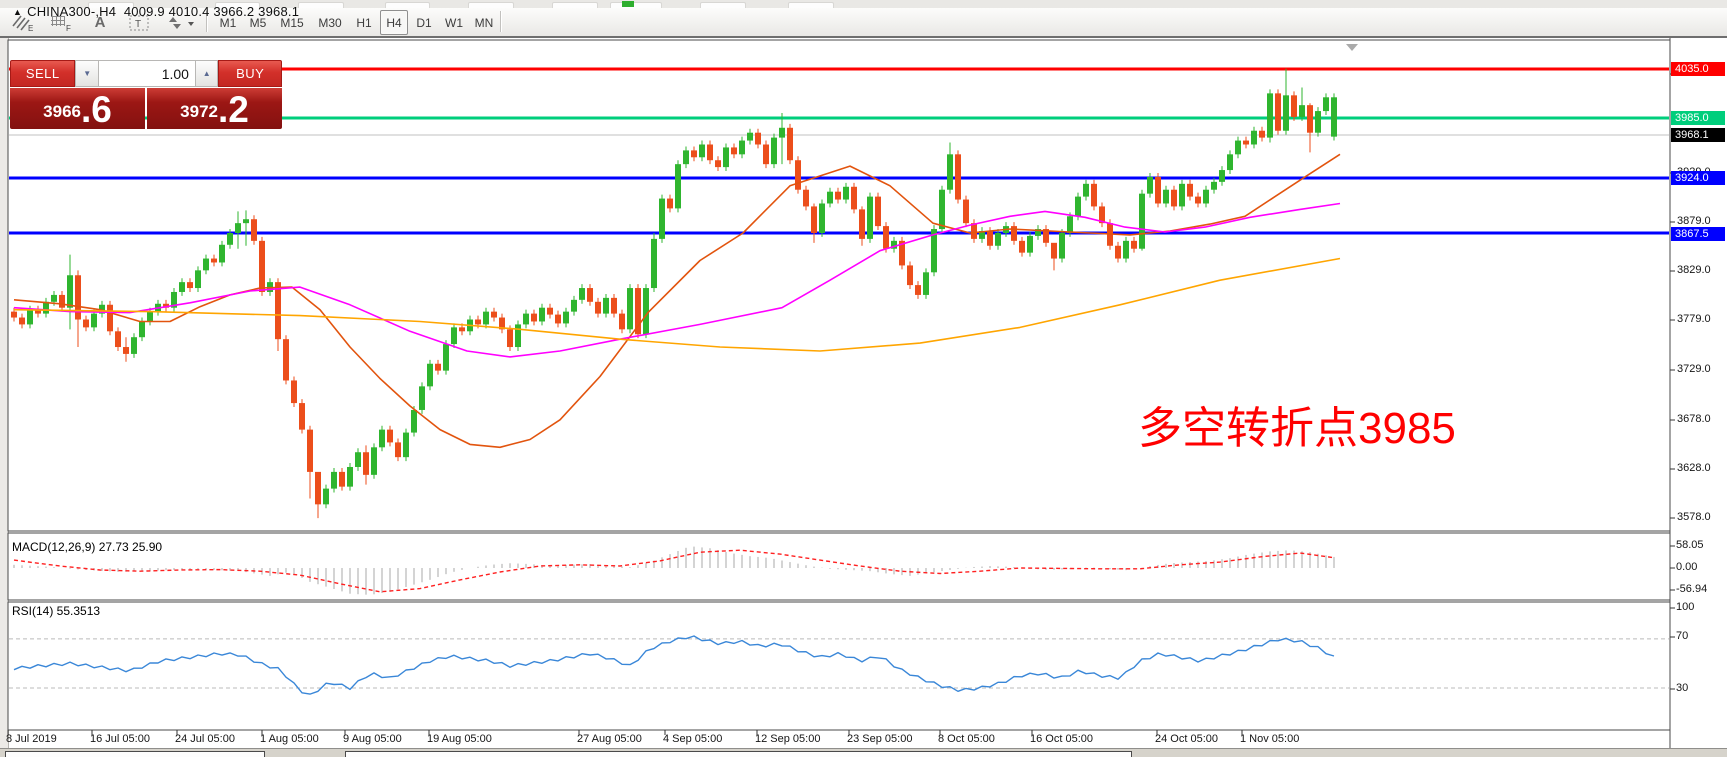 The image size is (1727, 757). I want to click on volume-decrease-button: ▼, so click(87, 73).